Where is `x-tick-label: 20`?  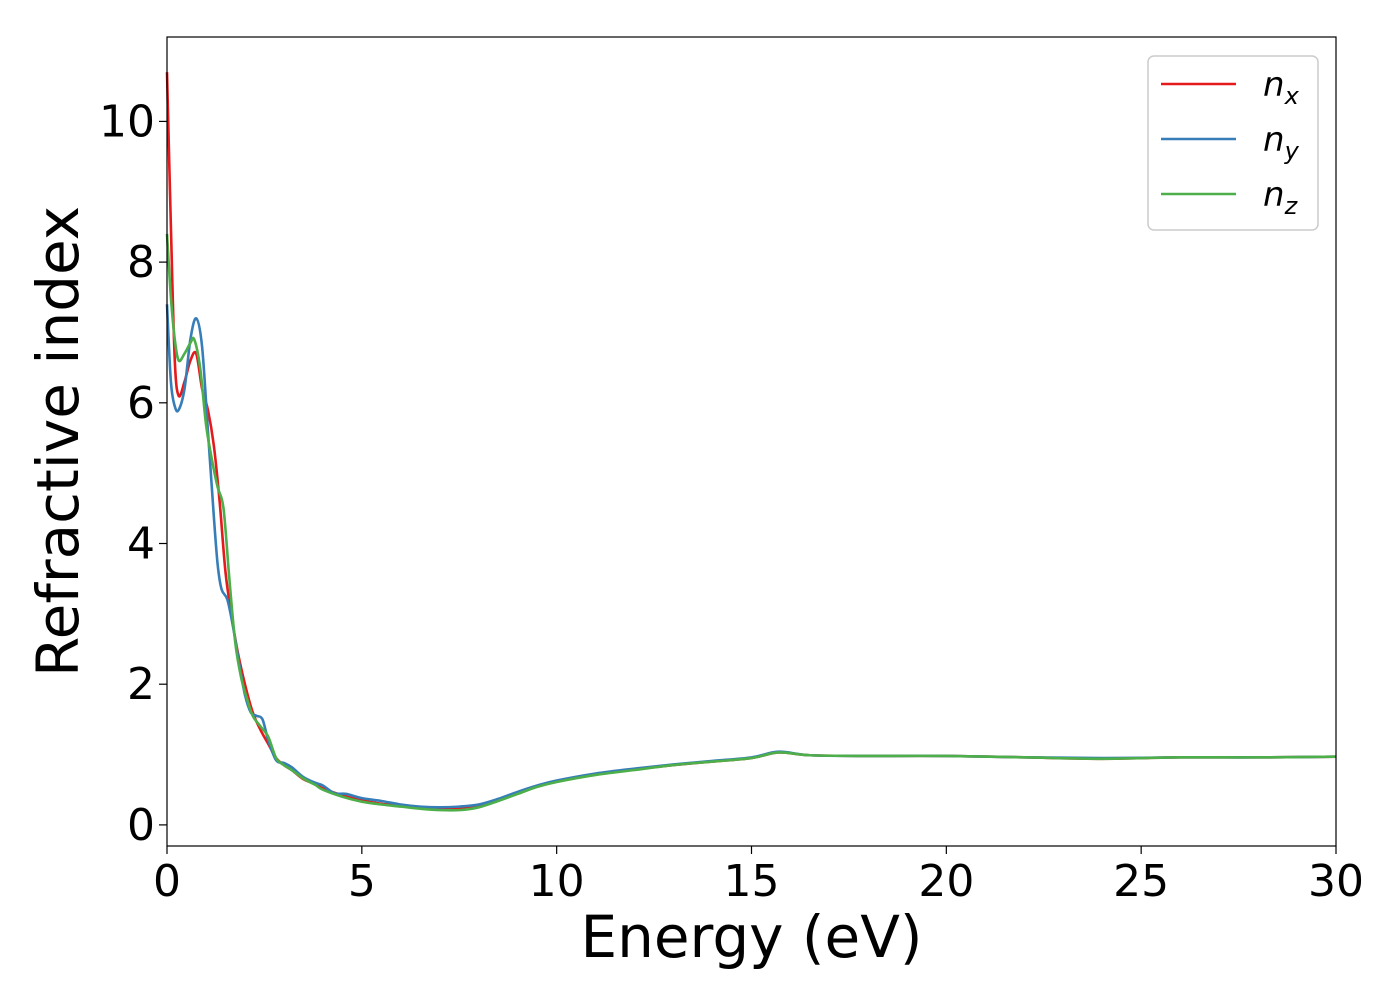
x-tick-label: 20 is located at coordinates (946, 881).